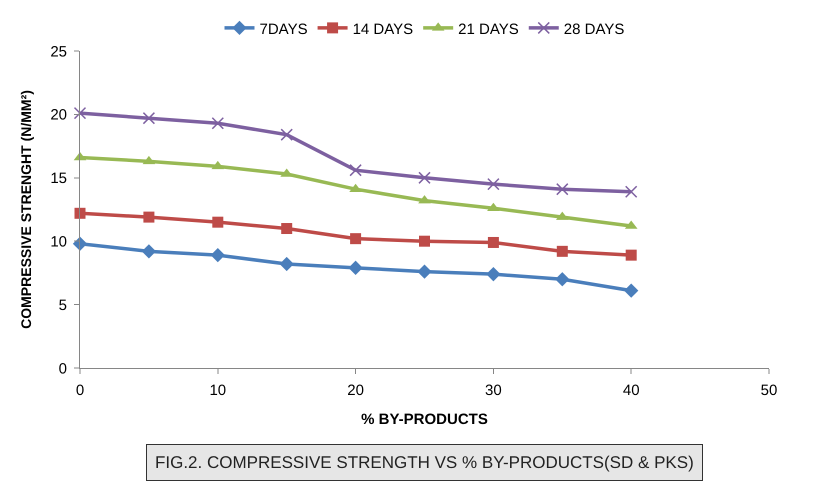 The image size is (829, 503). I want to click on x-tick-label: 50, so click(769, 390).